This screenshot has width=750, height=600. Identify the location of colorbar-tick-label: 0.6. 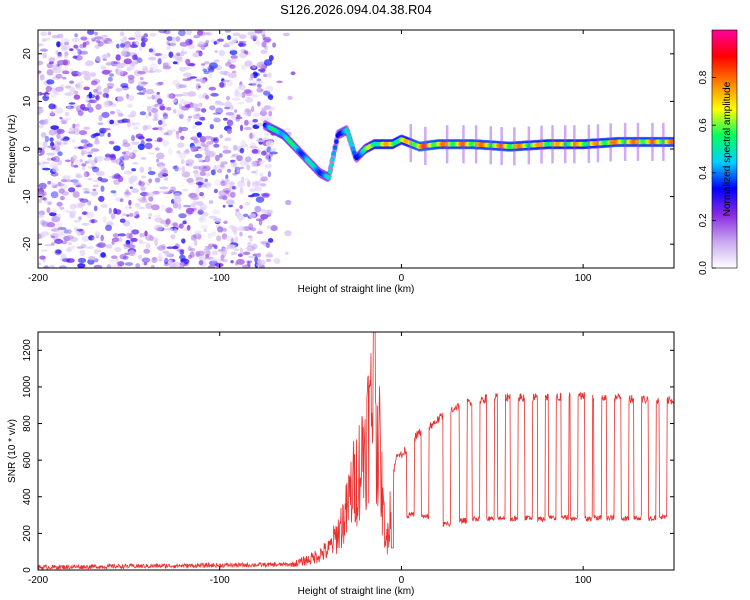
(703, 125).